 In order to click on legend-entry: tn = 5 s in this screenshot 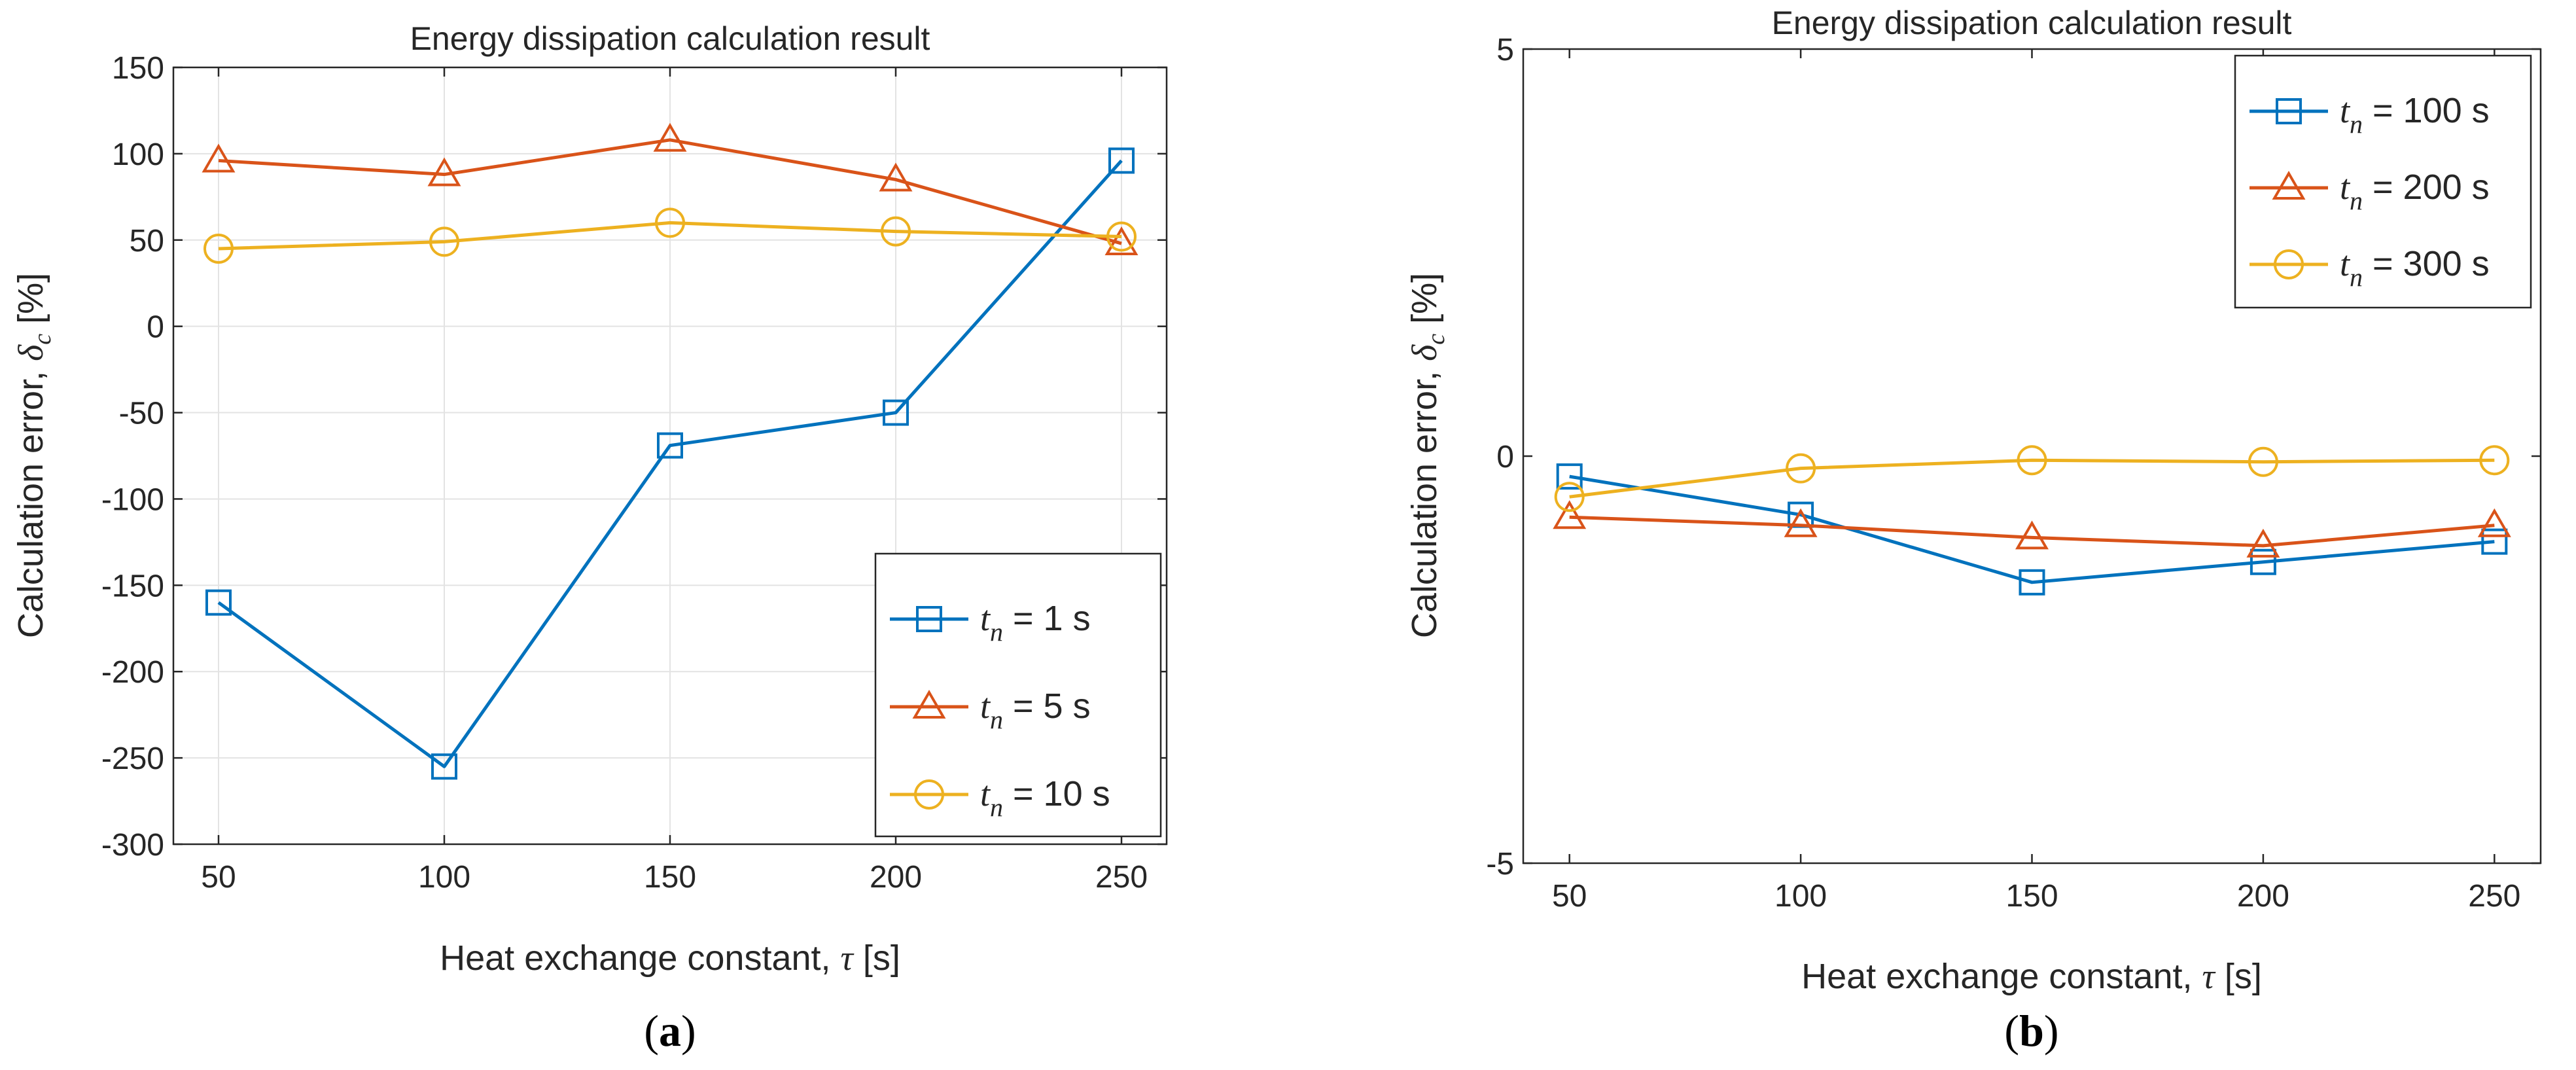, I will do `click(990, 710)`.